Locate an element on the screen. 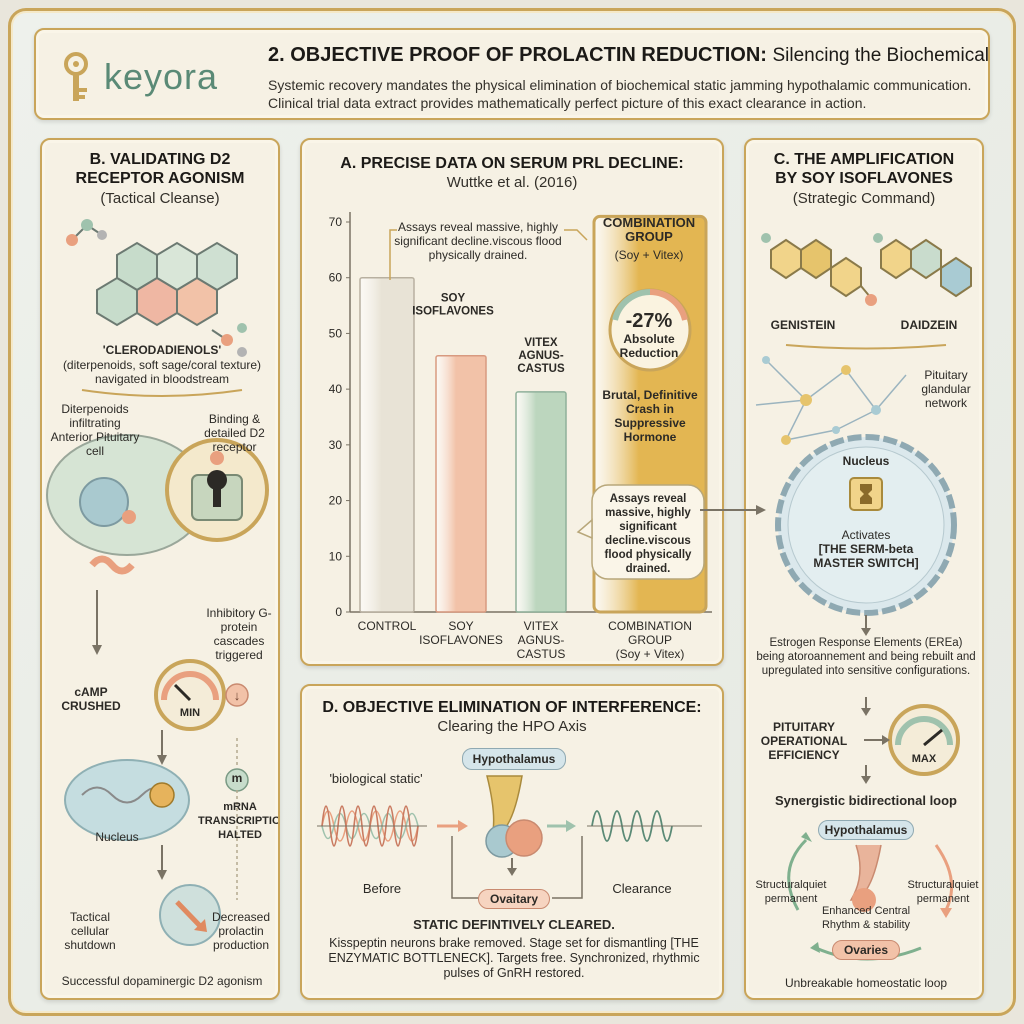 The height and width of the screenshot is (1024, 1024). camp-label: cAMP CRUSHED is located at coordinates (91, 699).